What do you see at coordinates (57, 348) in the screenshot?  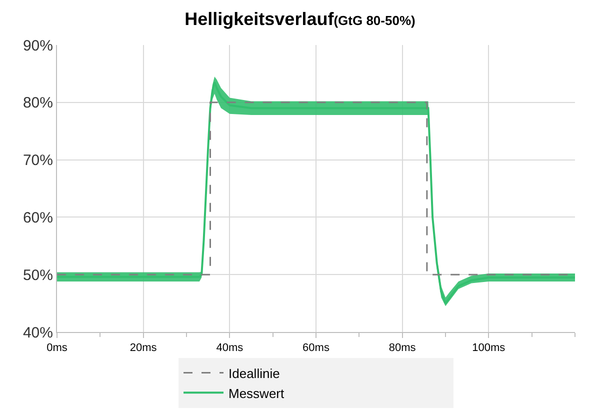 I see `x-tick-label: 0ms` at bounding box center [57, 348].